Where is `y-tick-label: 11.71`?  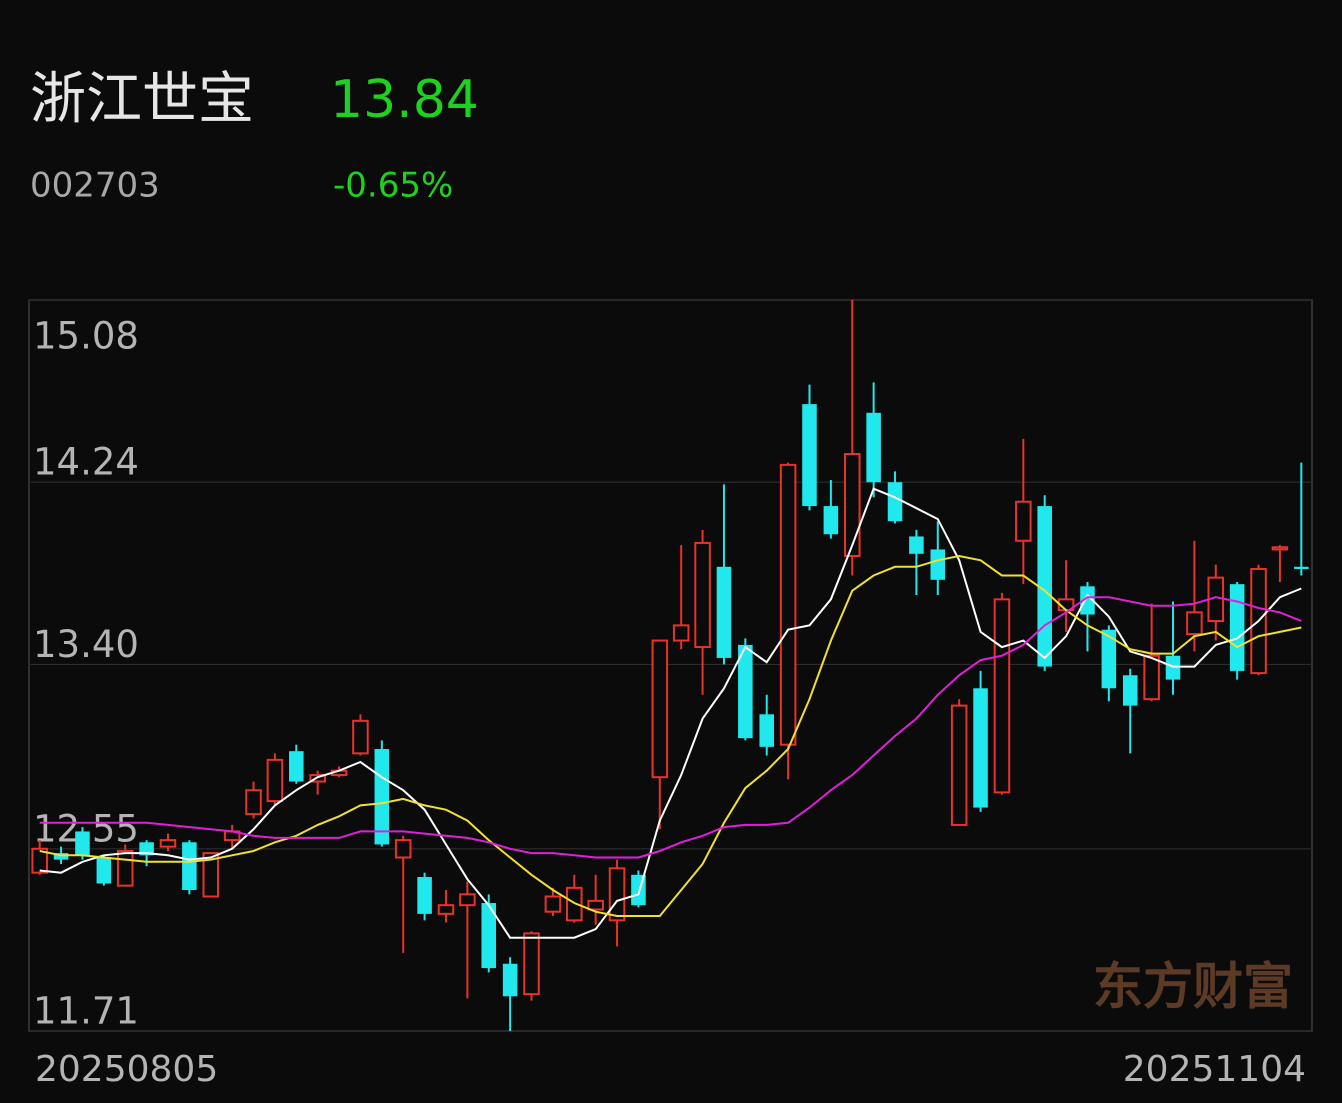 y-tick-label: 11.71 is located at coordinates (86, 1011).